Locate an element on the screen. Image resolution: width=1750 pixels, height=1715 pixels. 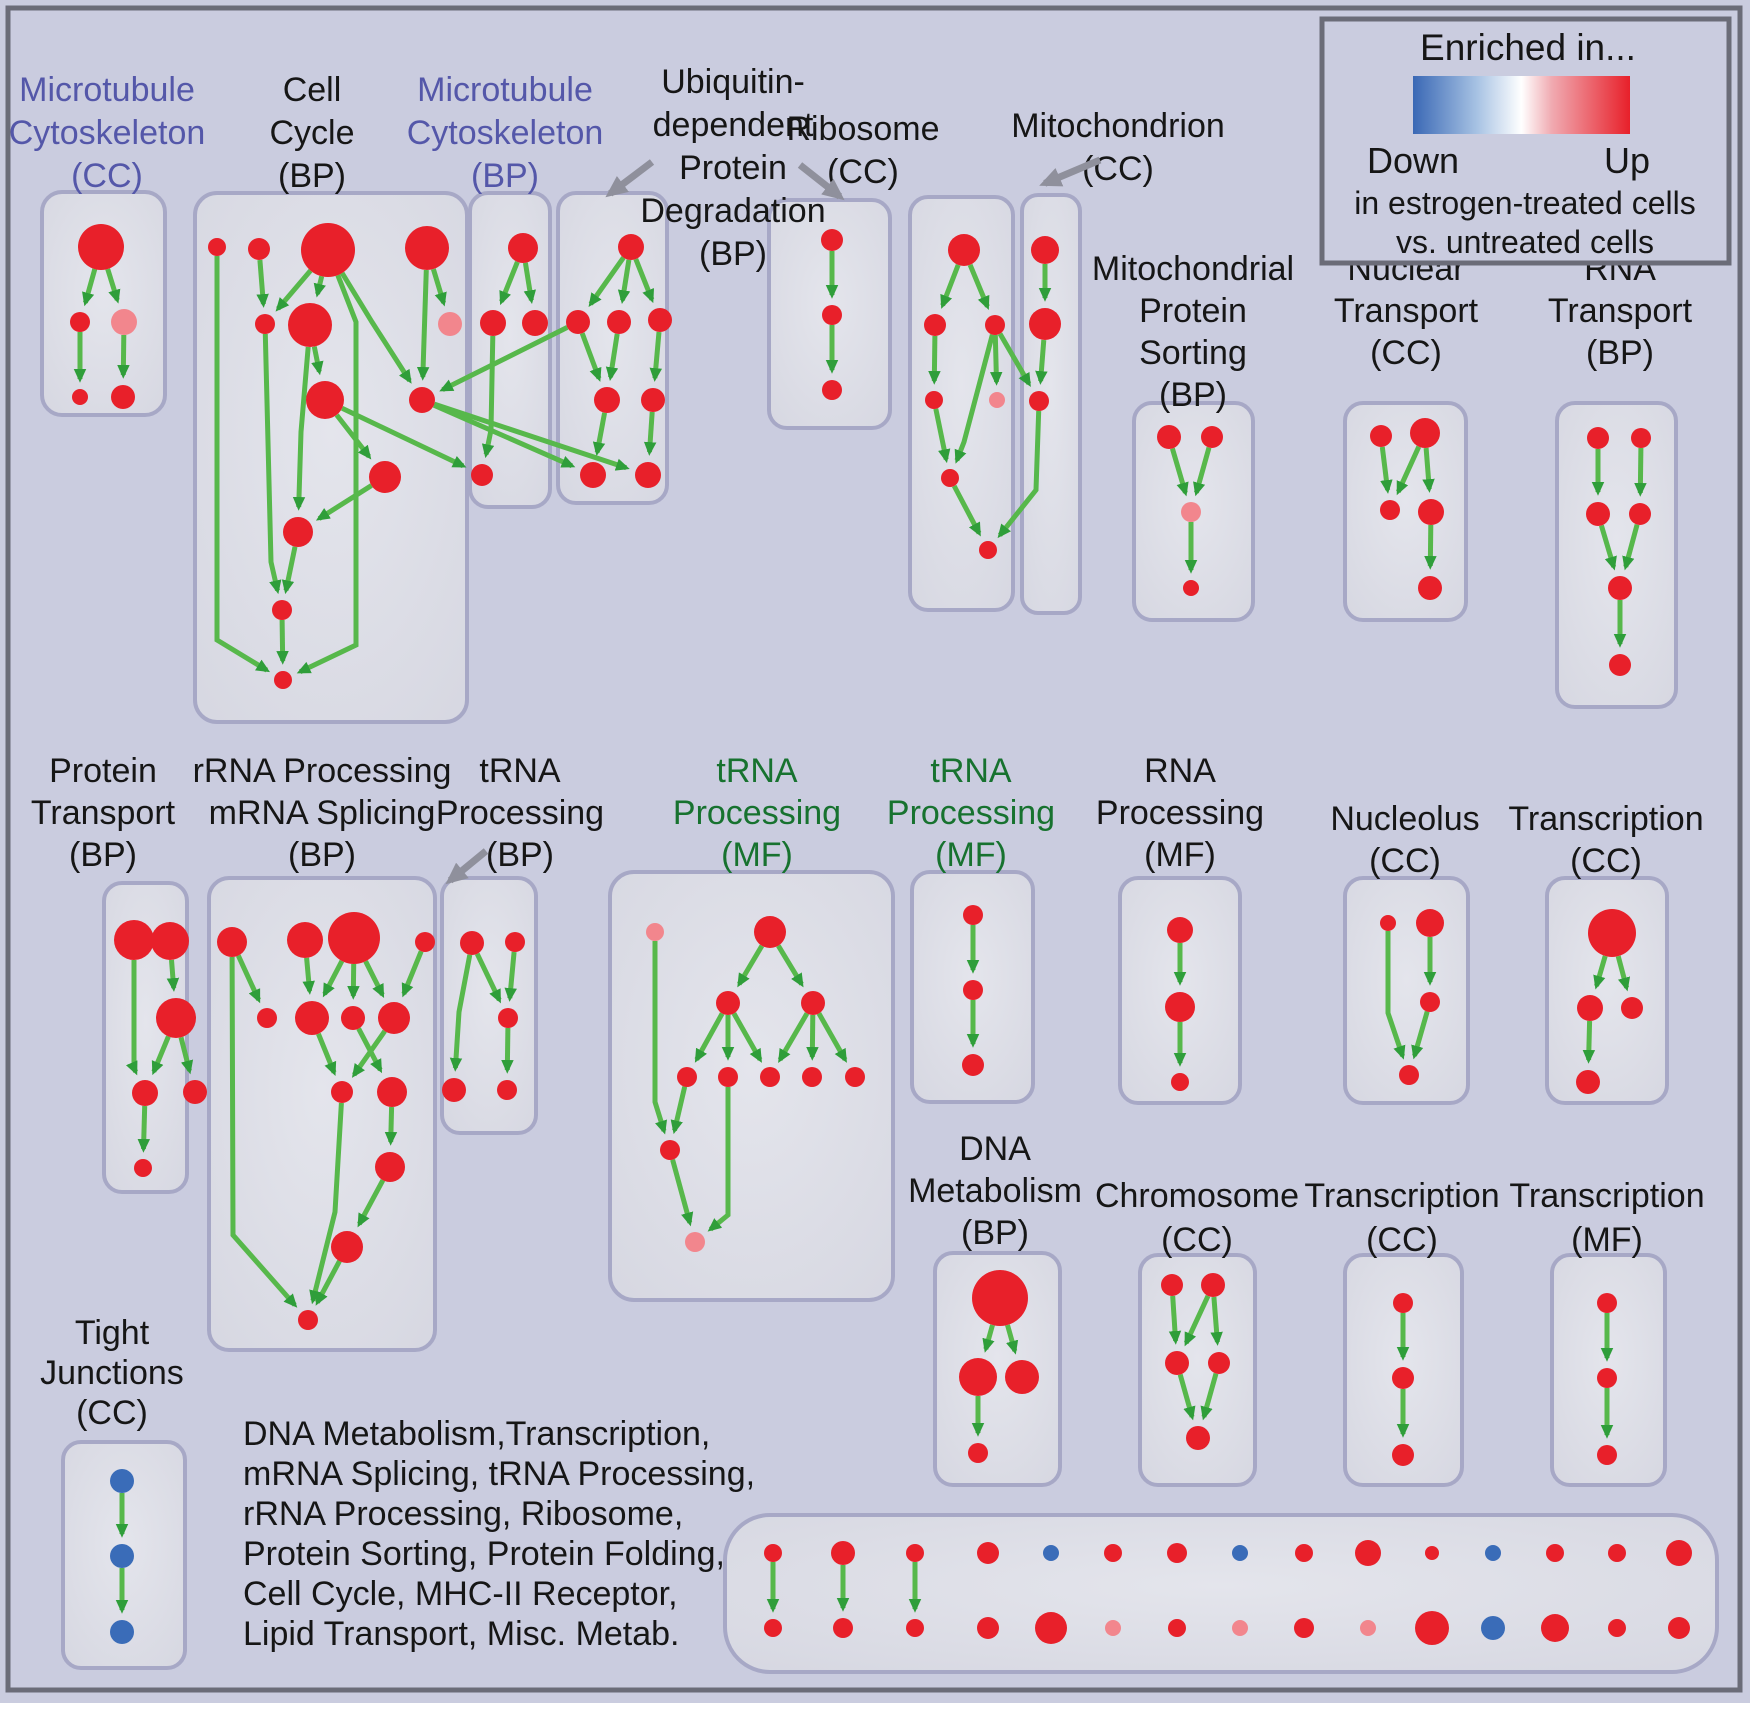
trna-processing-mf-1-label: tRNA Processing (MF) is located at coordinates (757, 813).